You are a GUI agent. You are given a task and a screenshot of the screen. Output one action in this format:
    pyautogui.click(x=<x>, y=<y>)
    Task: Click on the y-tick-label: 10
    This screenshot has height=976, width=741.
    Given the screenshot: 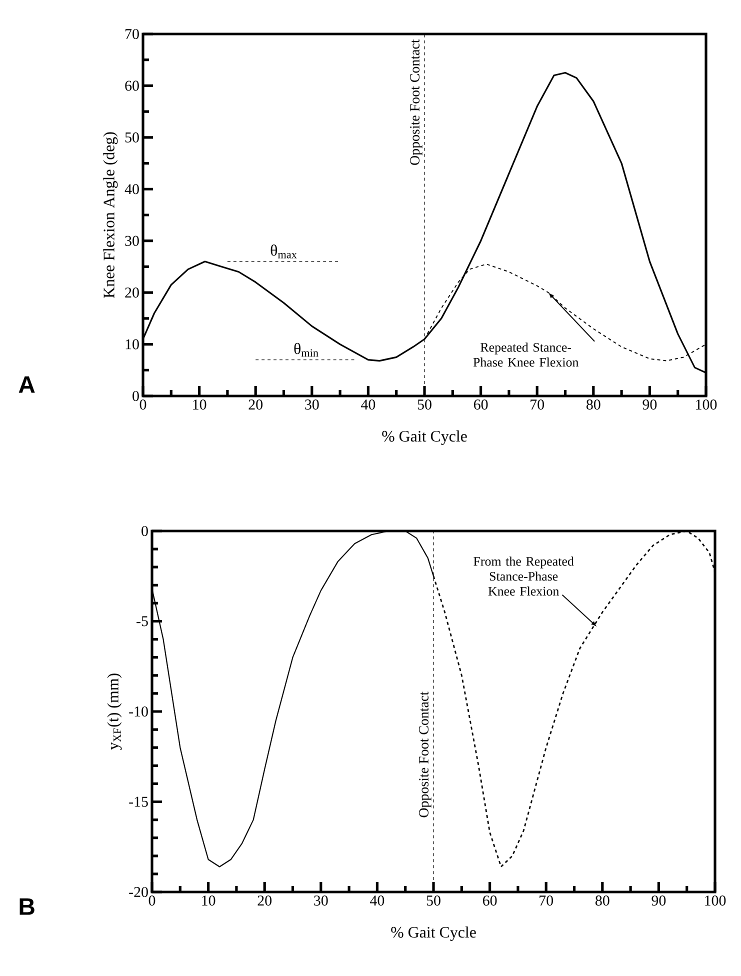 What is the action you would take?
    pyautogui.click(x=132, y=344)
    